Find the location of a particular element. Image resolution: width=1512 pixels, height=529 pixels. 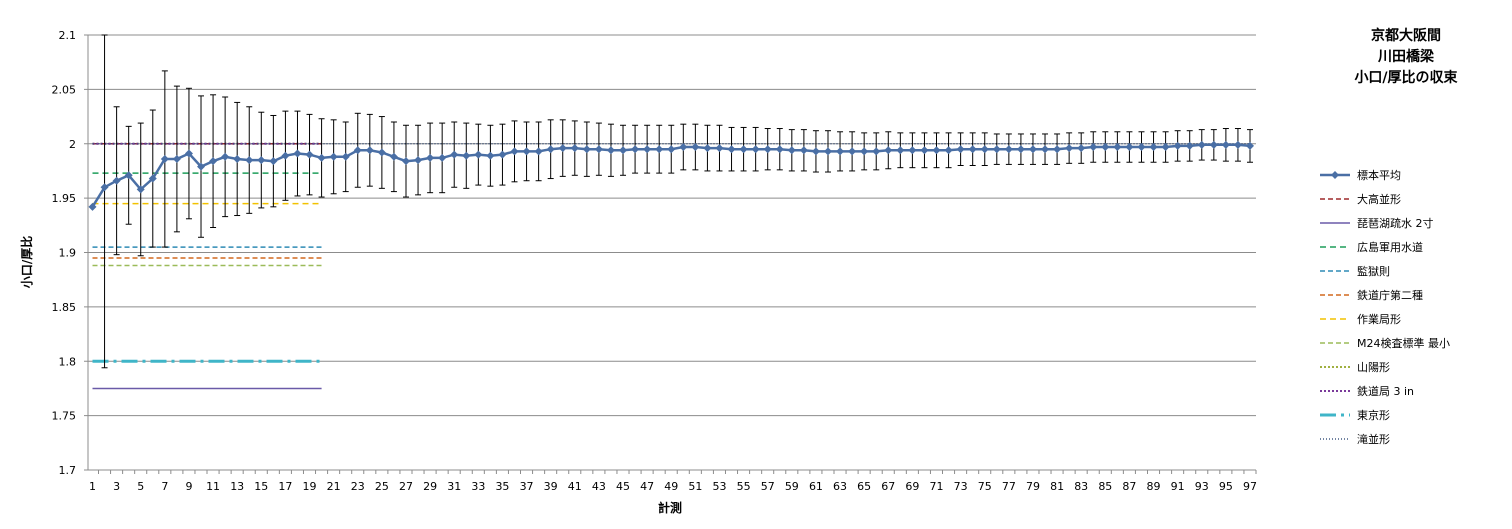

title-line-2: 川田橋梁 is located at coordinates (1406, 56).